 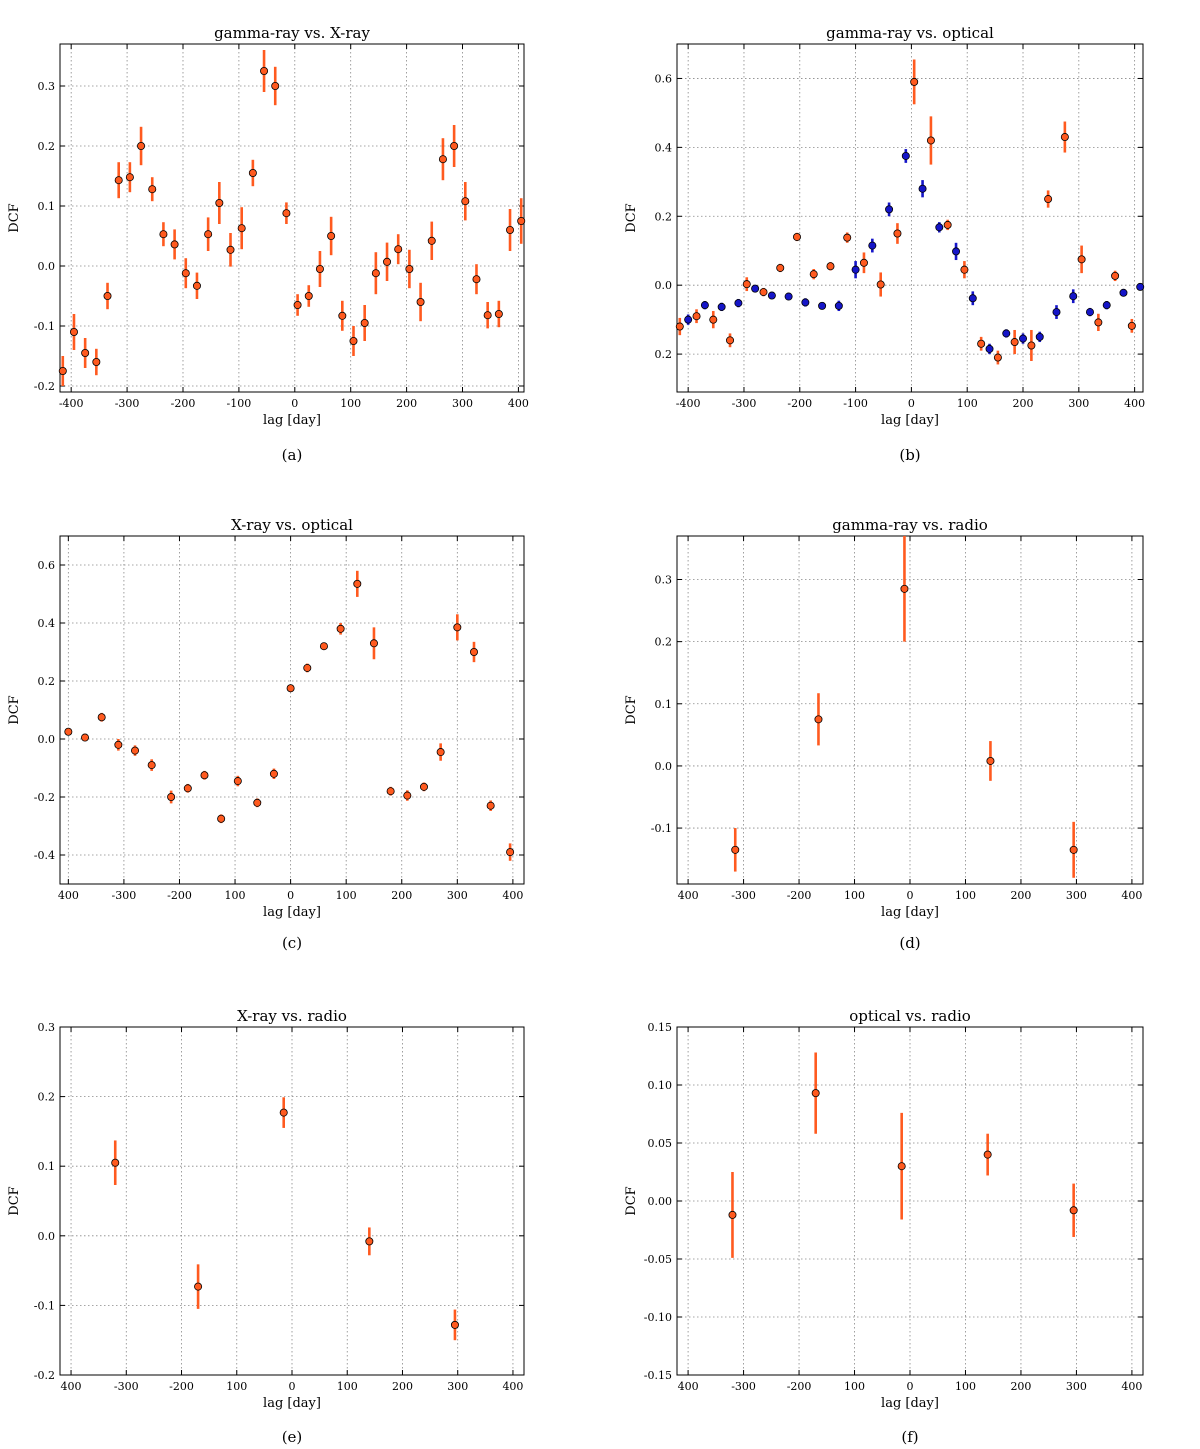 I want to click on y-tick-label: 0.0, so click(x=47, y=1236).